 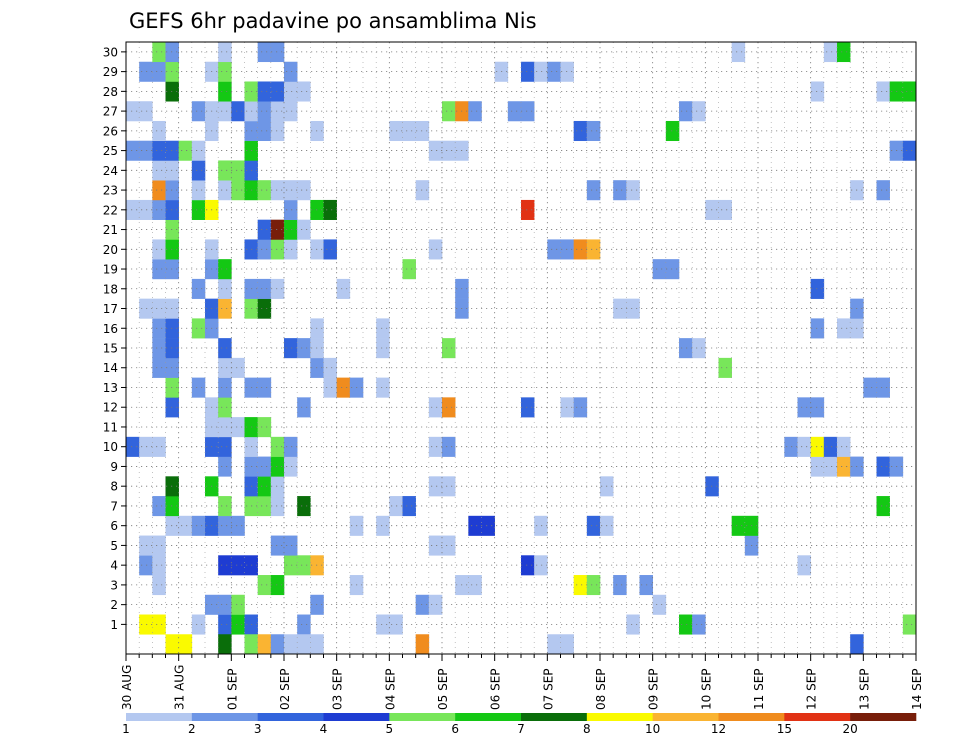 I want to click on y-tick-label: 23, so click(x=110, y=191).